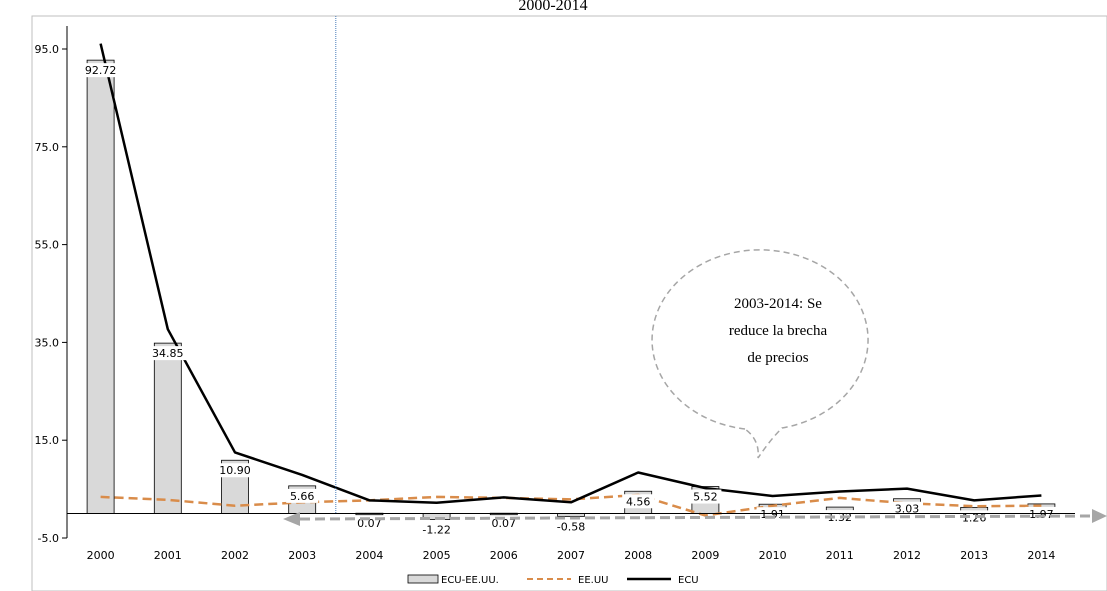 The image size is (1107, 591). I want to click on x-tick-label: 2005, so click(437, 555).